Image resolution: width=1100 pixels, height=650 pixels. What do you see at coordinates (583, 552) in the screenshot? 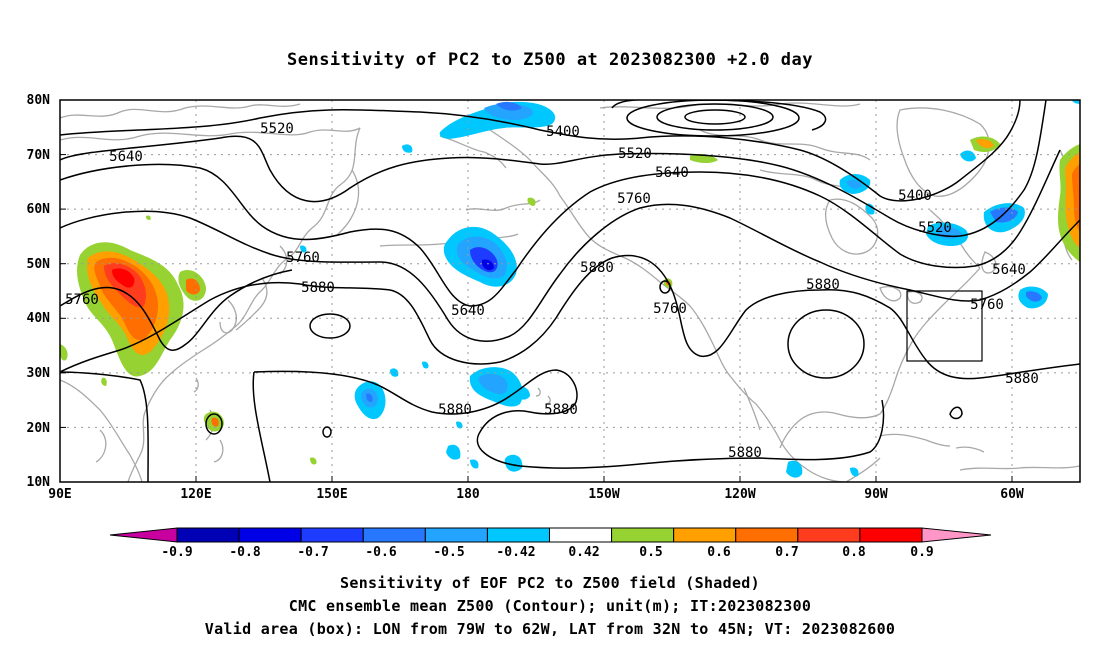
I see `colorbar-label: 0.42` at bounding box center [583, 552].